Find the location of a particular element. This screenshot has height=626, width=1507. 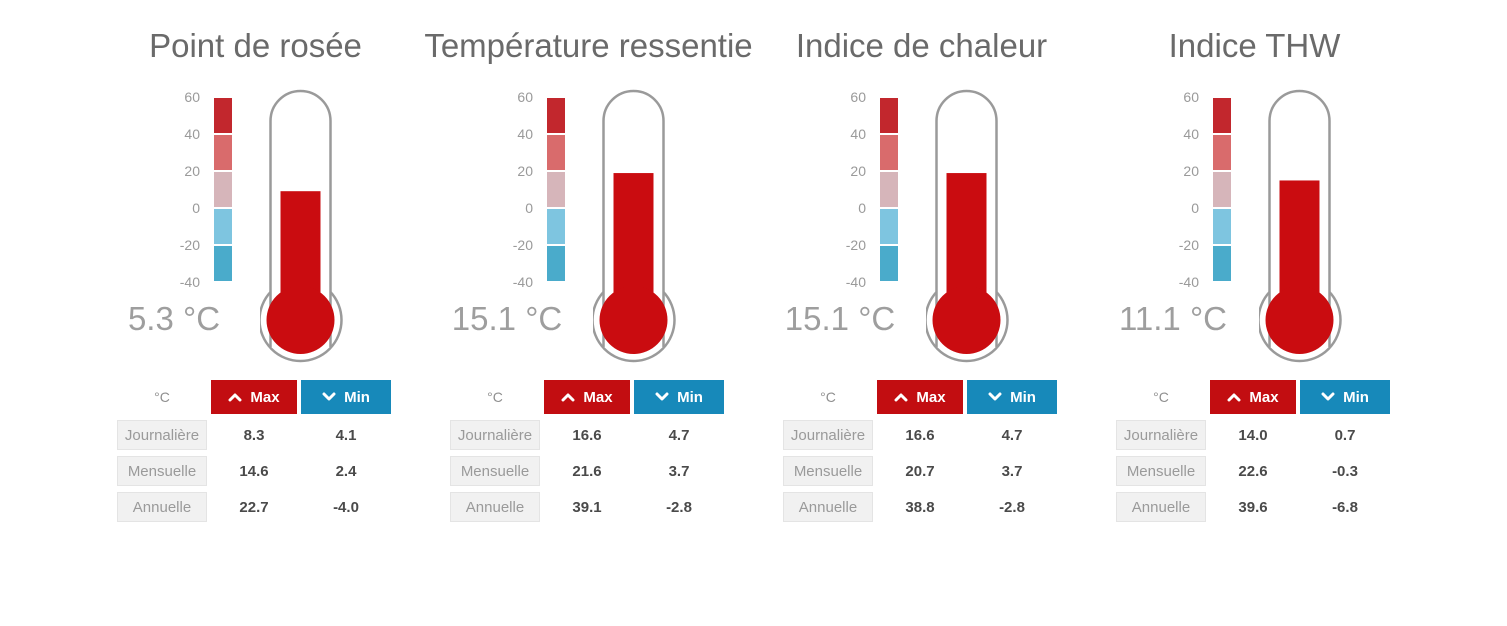

daily-max-value: 8.3 is located at coordinates (254, 435).